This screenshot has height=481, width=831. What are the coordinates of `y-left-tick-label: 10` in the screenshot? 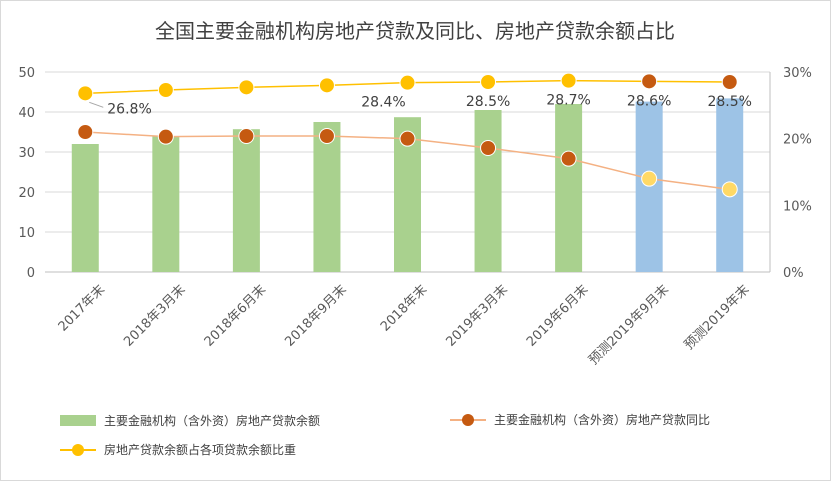 It's located at (26, 233).